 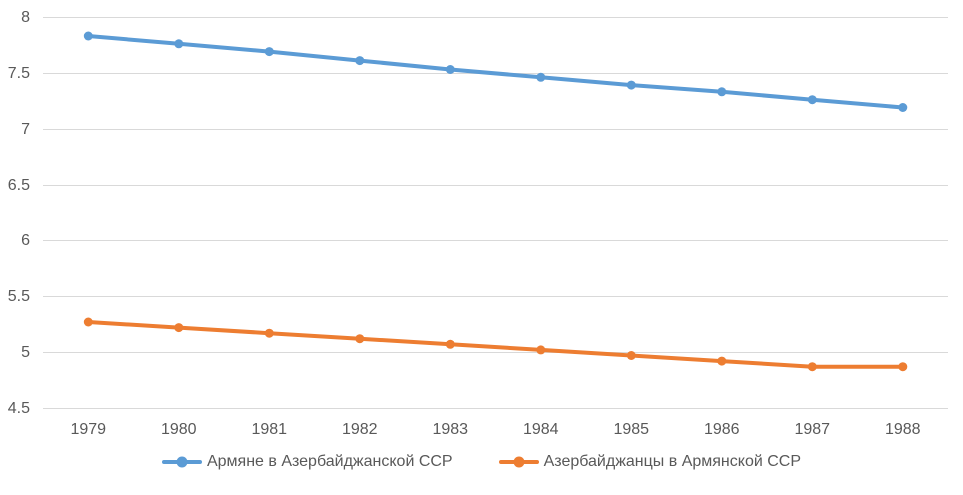 What do you see at coordinates (902, 429) in the screenshot?
I see `x-axis-tick-label: 1988` at bounding box center [902, 429].